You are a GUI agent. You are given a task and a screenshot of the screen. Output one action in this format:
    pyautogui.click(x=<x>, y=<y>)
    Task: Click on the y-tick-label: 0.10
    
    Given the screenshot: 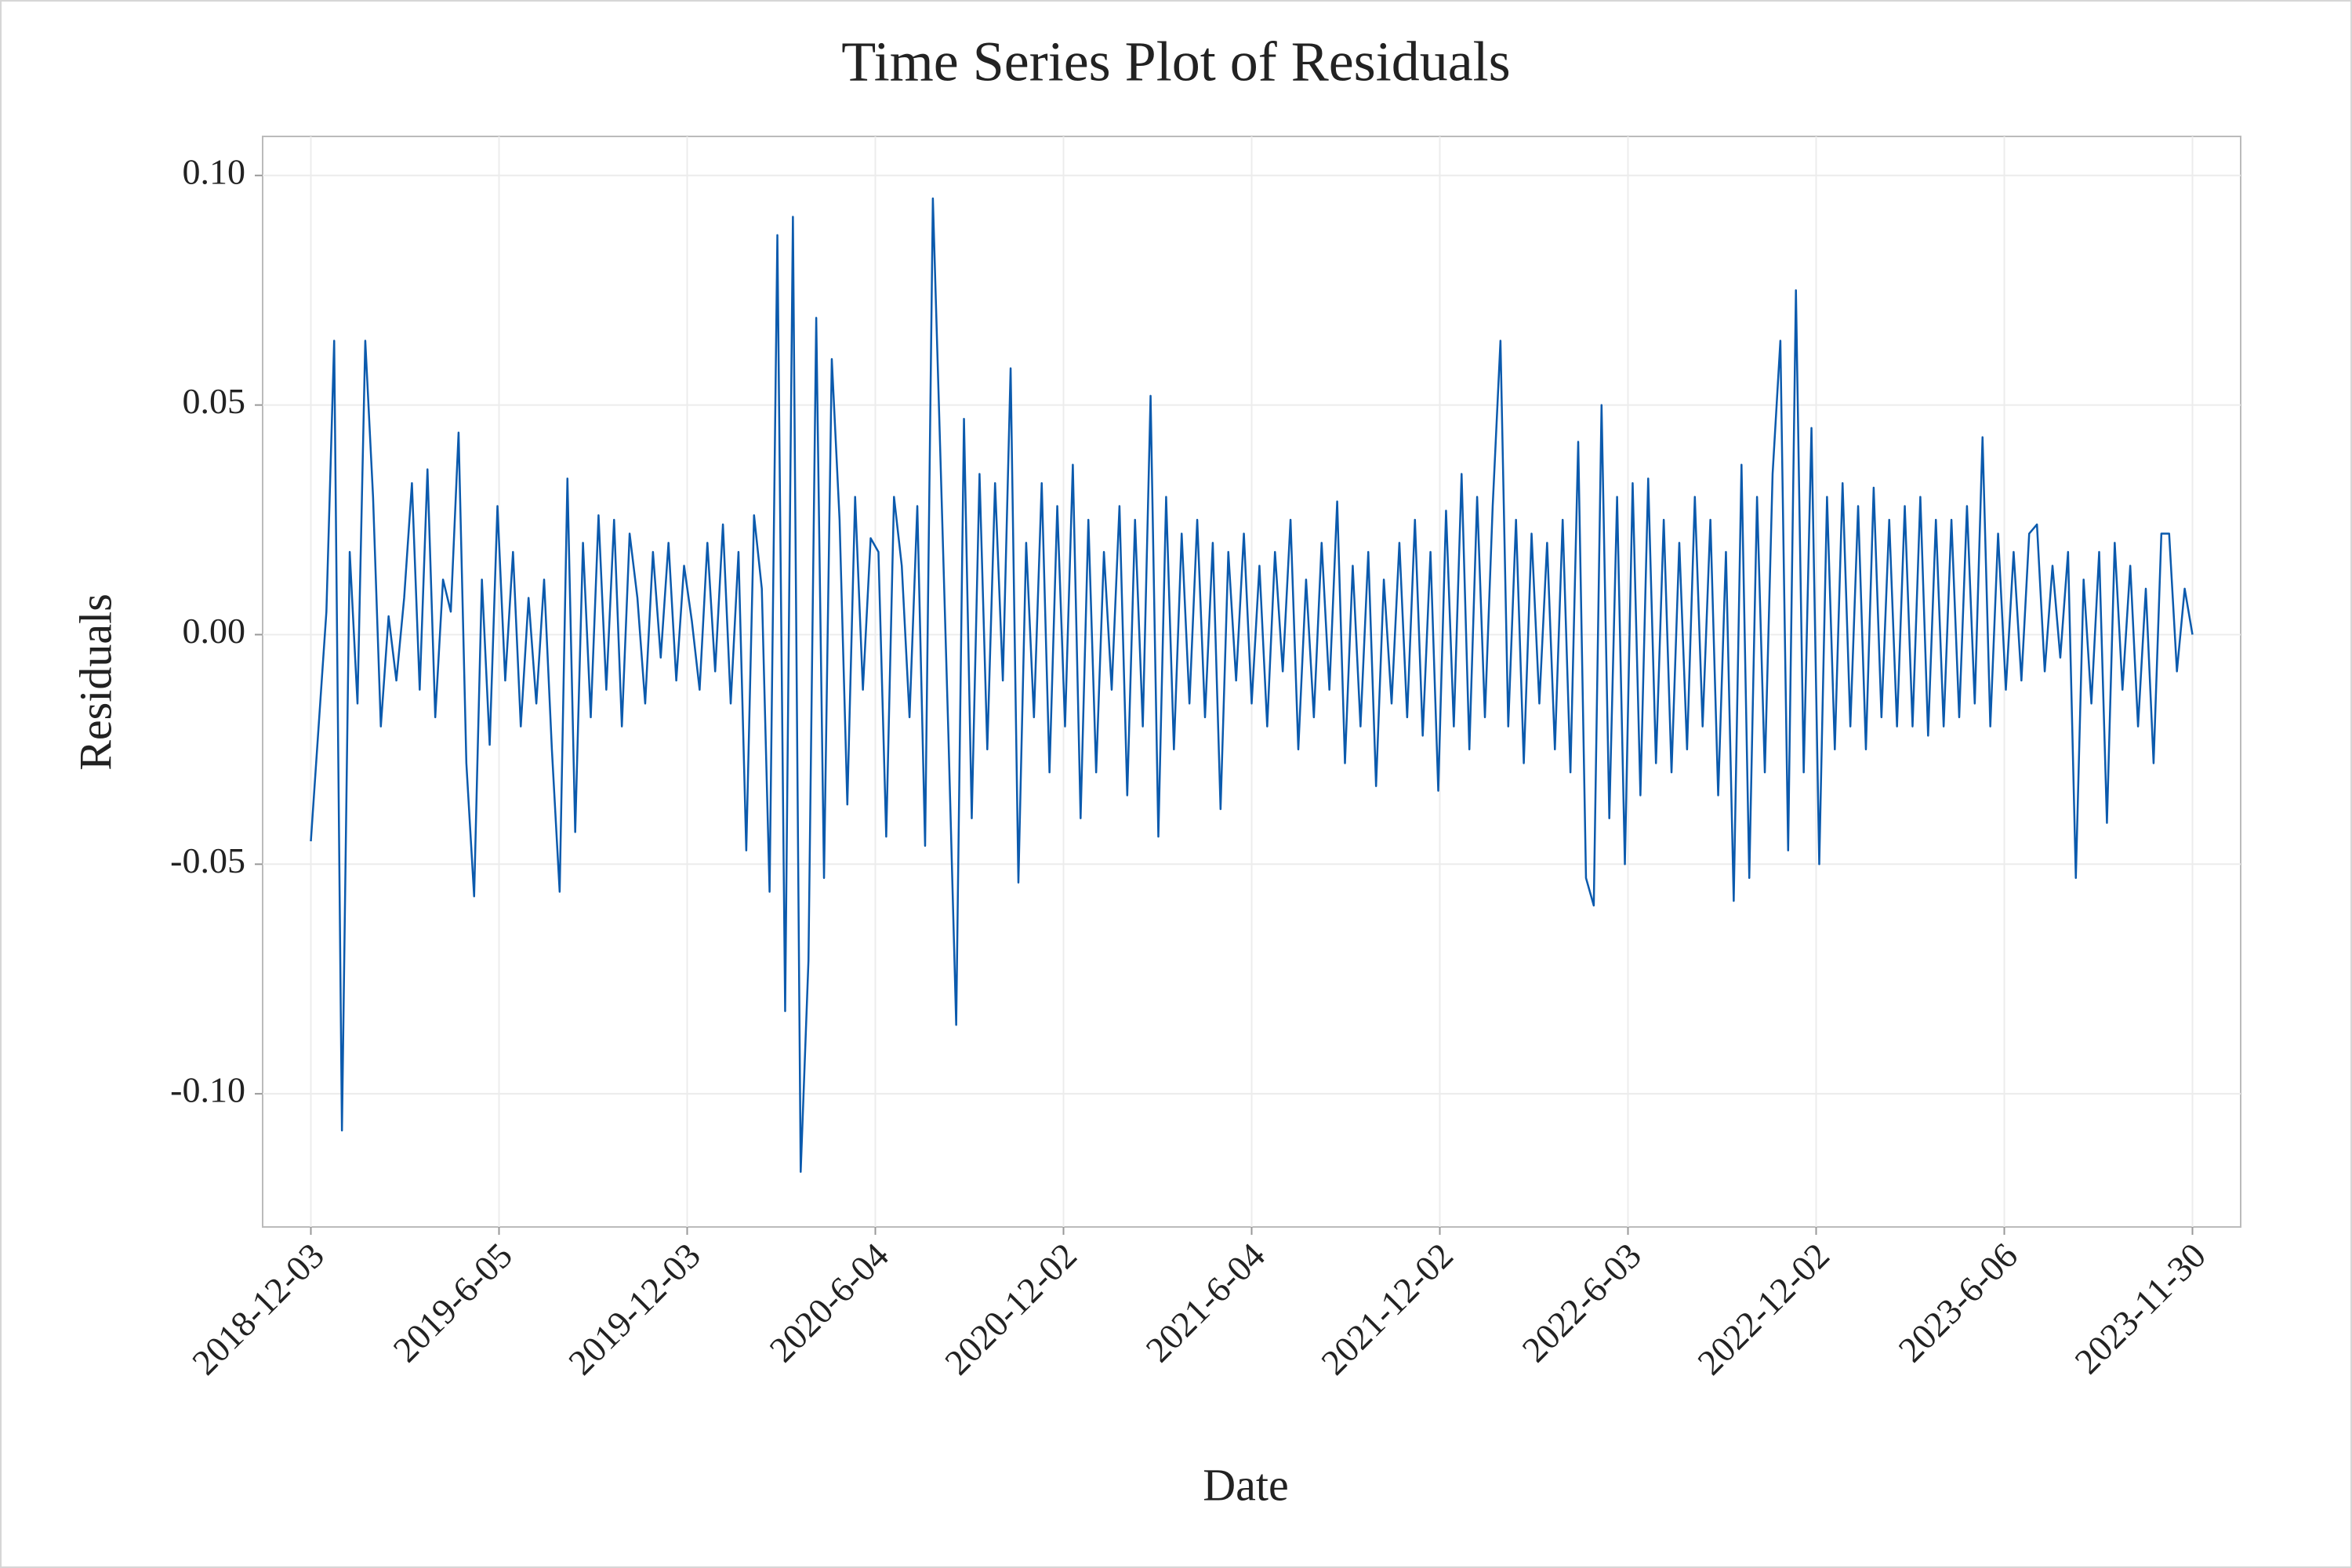 What is the action you would take?
    pyautogui.click(x=214, y=171)
    